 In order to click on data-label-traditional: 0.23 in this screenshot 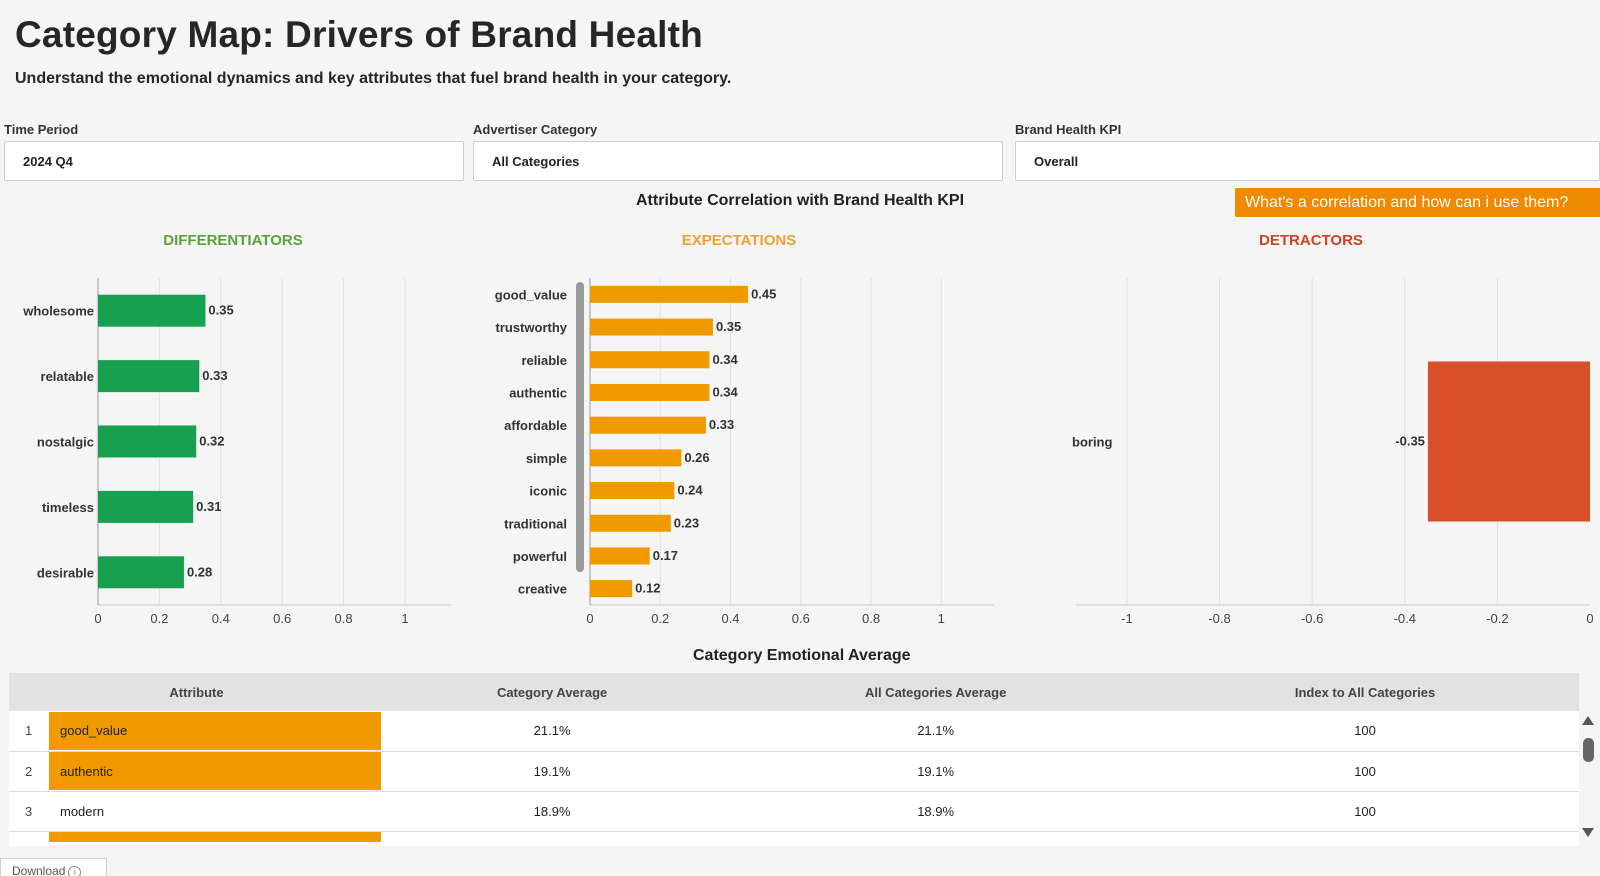, I will do `click(686, 522)`.